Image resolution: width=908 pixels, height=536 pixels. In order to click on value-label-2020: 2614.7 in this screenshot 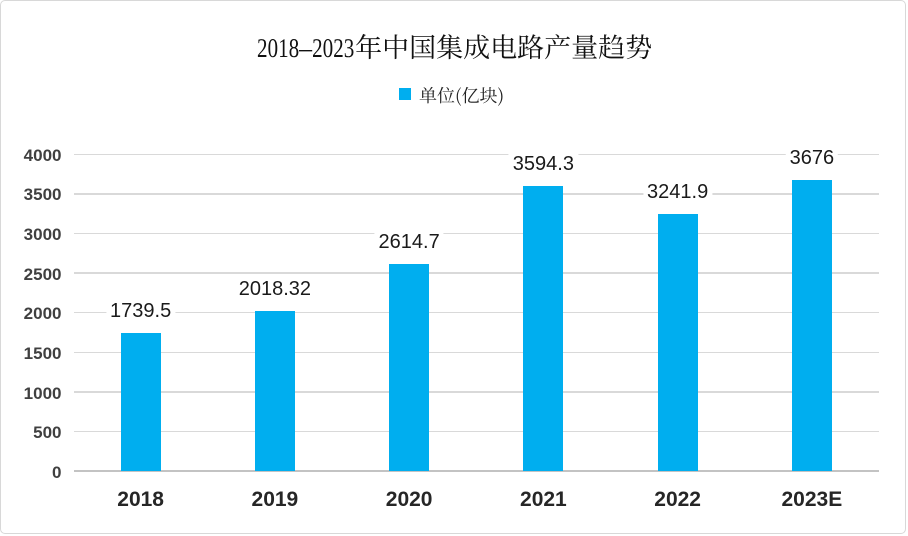, I will do `click(409, 242)`.